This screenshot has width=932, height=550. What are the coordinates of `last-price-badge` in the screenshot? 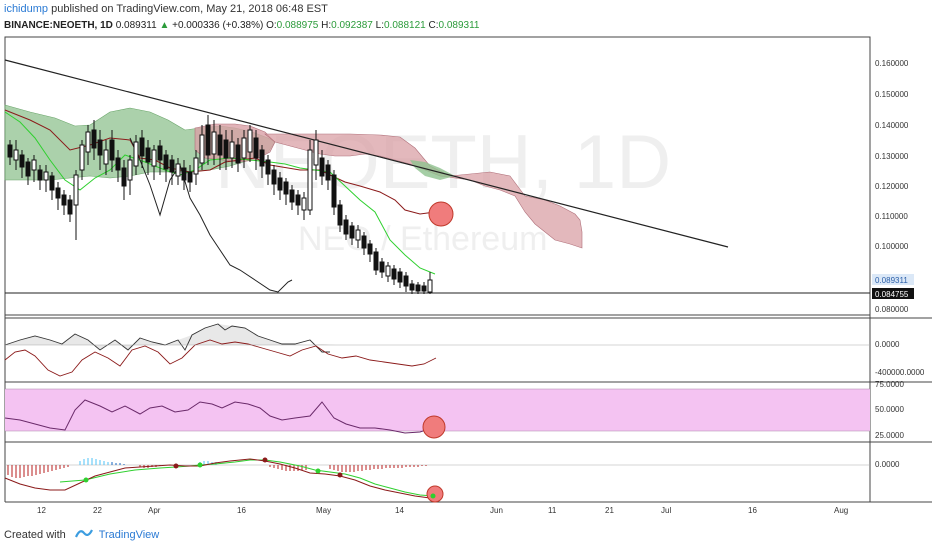 It's located at (893, 279).